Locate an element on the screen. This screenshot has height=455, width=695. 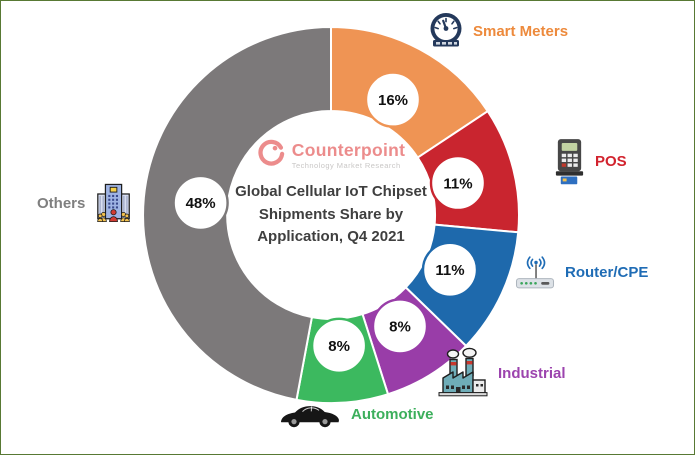
legend-label-pos: POS is located at coordinates (611, 161).